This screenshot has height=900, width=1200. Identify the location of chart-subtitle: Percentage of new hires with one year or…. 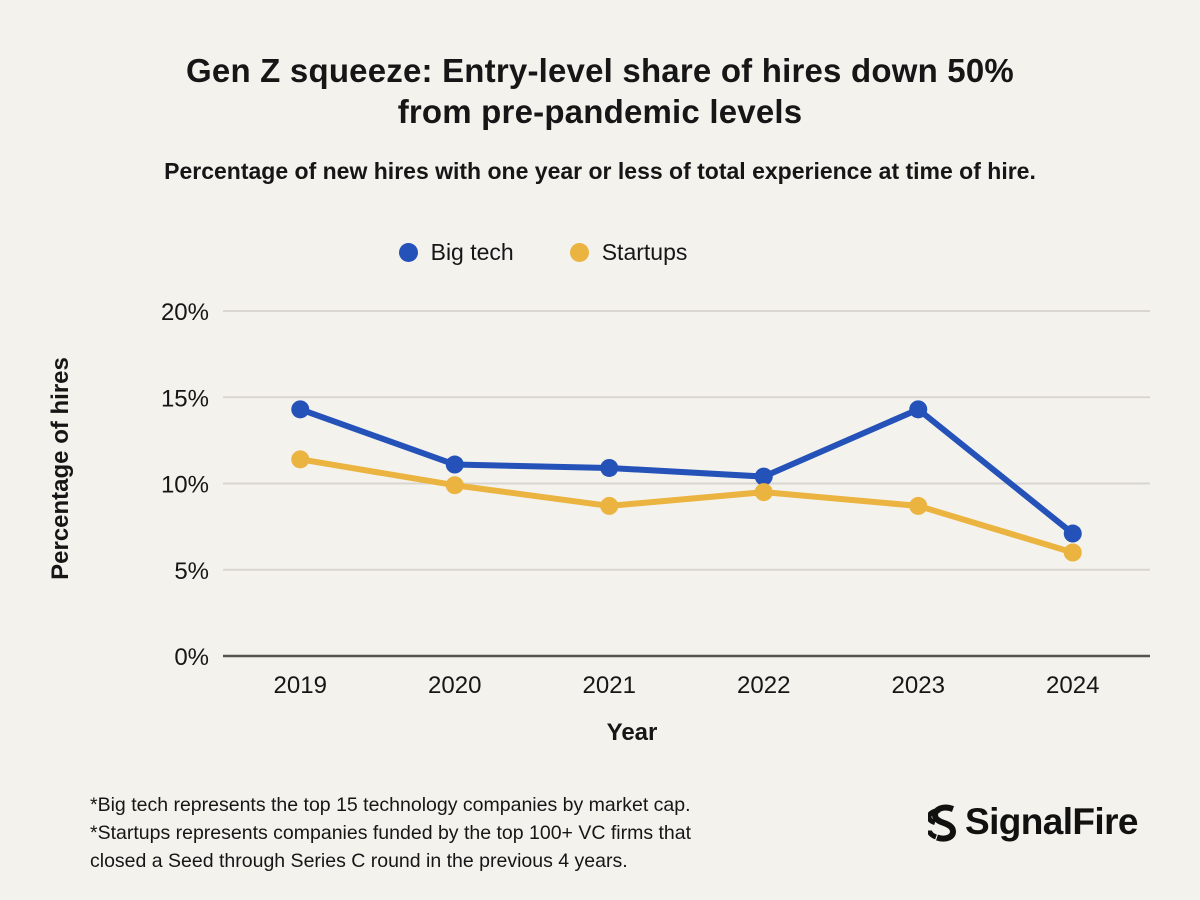
(600, 171).